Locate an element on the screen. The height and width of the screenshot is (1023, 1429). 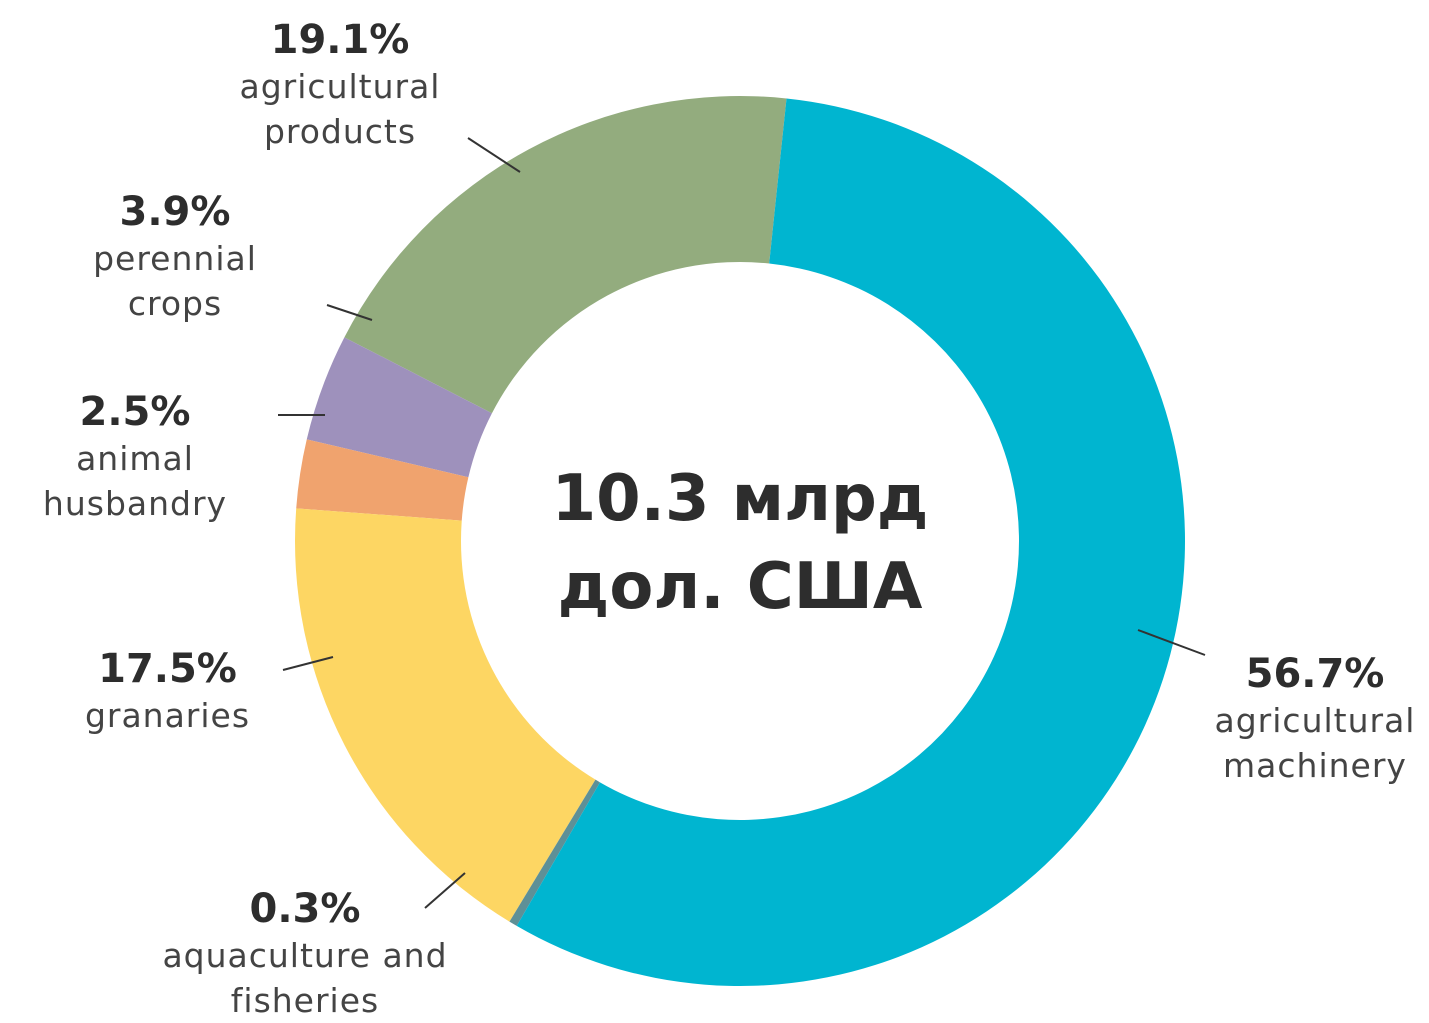
value-label: 17.5% is located at coordinates (167, 669).